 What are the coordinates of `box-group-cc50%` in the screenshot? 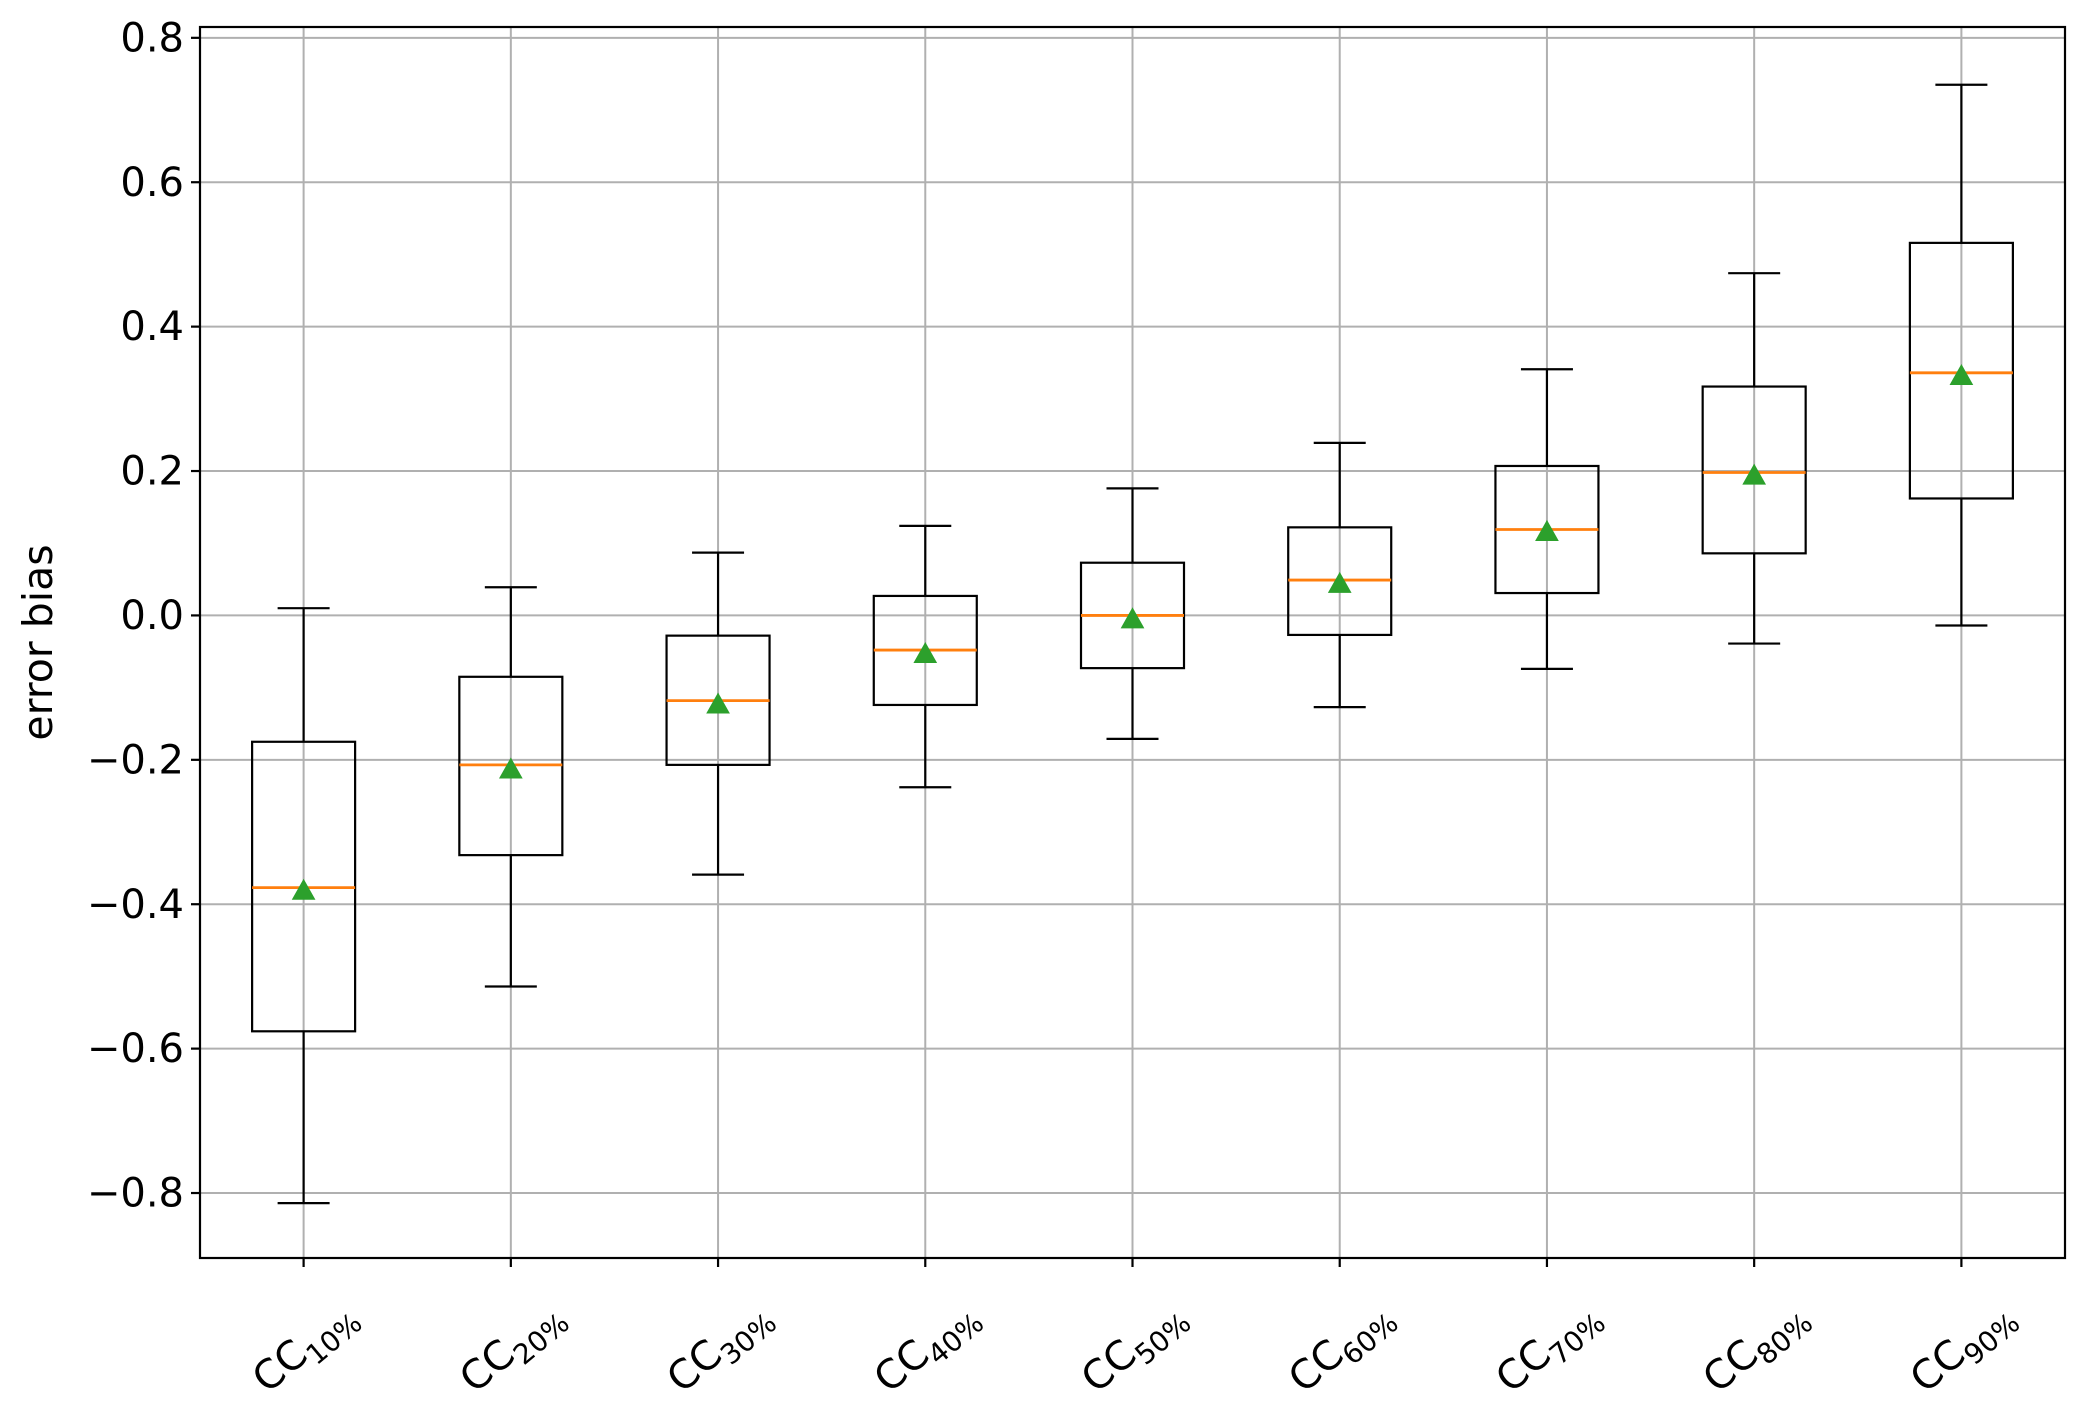 It's located at (1132, 613).